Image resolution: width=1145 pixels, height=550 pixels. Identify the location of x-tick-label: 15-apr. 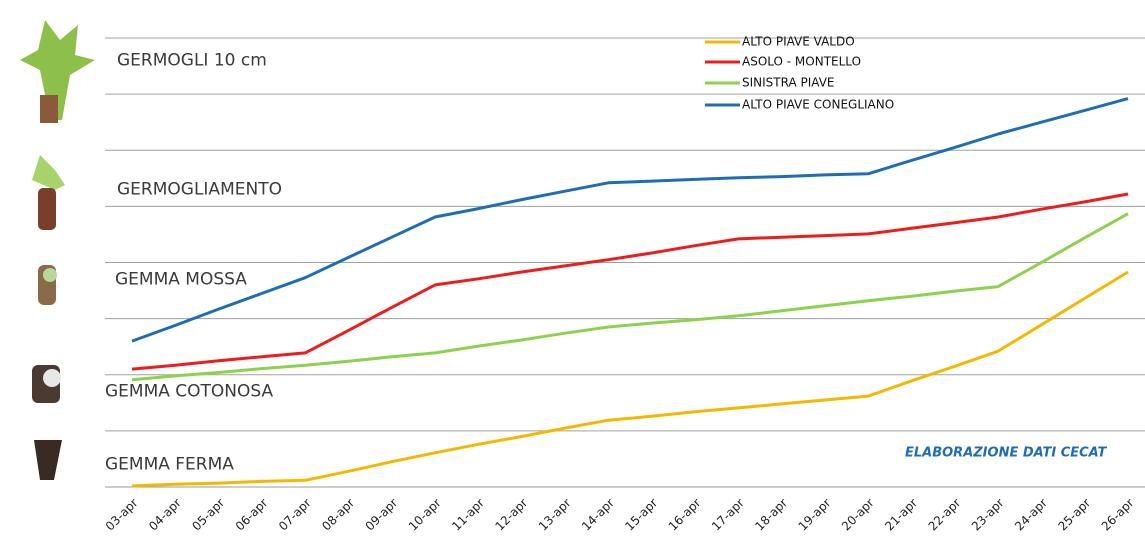
(641, 515).